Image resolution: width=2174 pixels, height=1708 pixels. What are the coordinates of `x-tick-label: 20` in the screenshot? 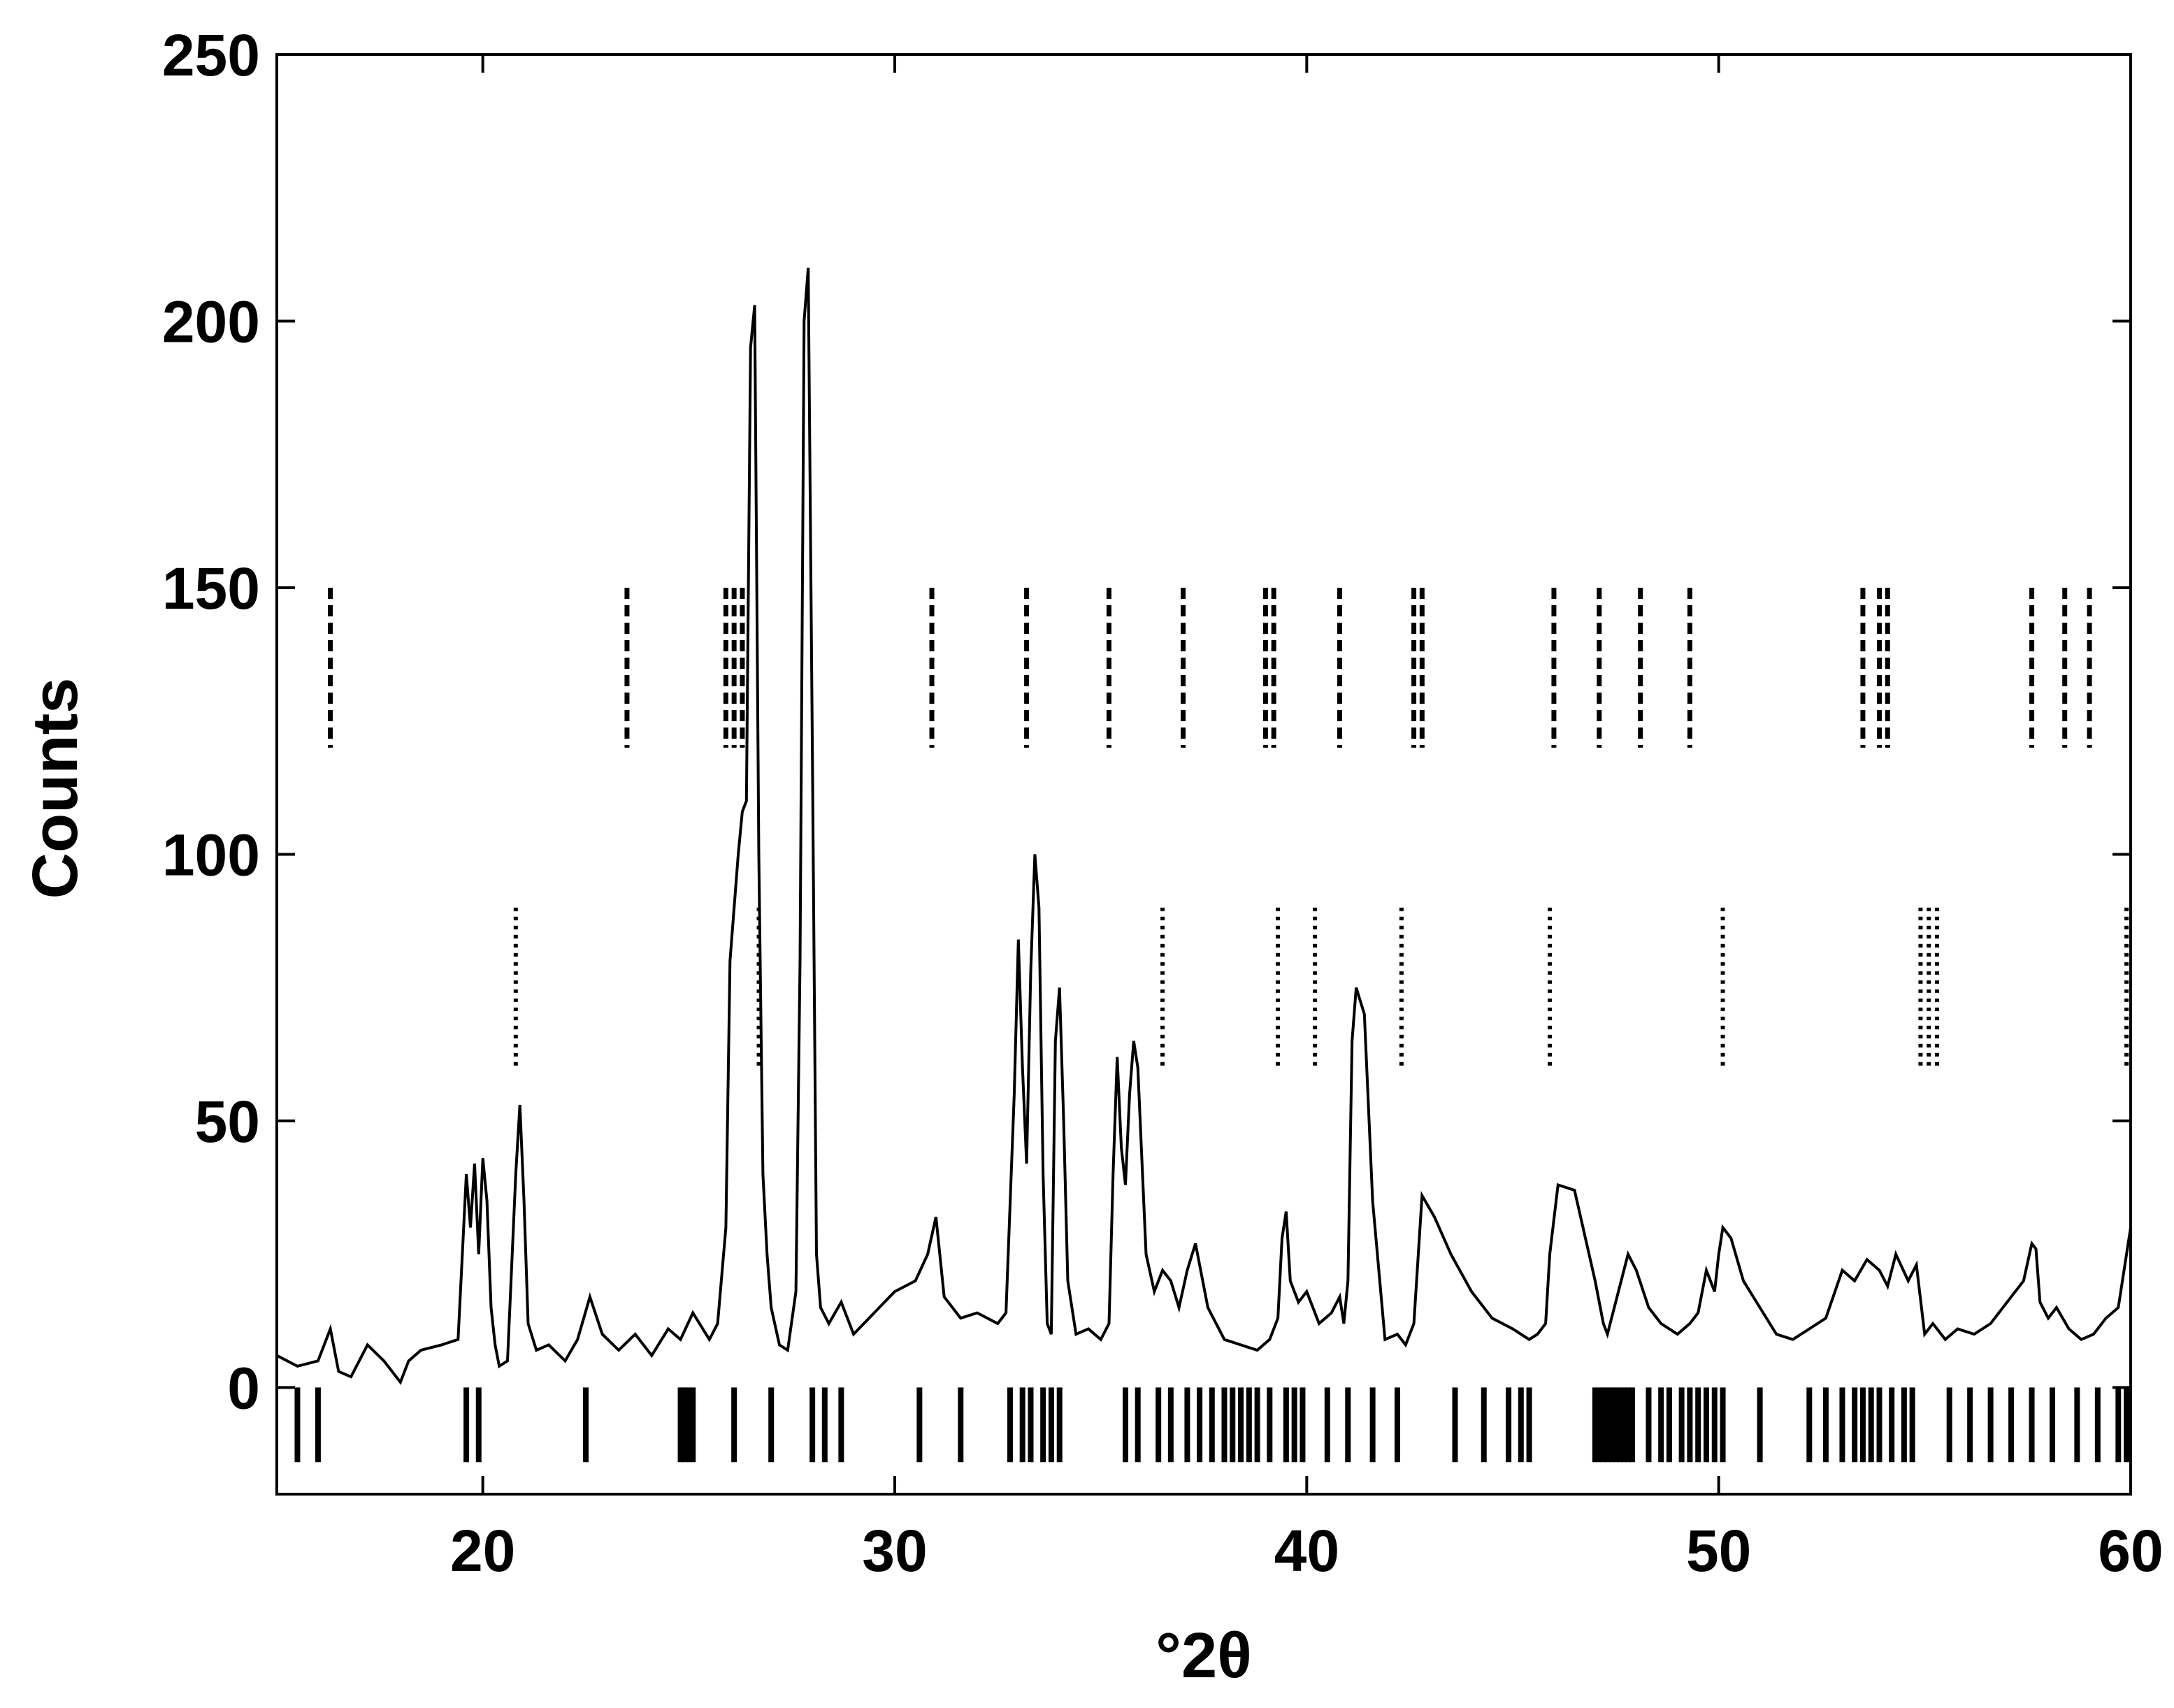 It's located at (483, 1551).